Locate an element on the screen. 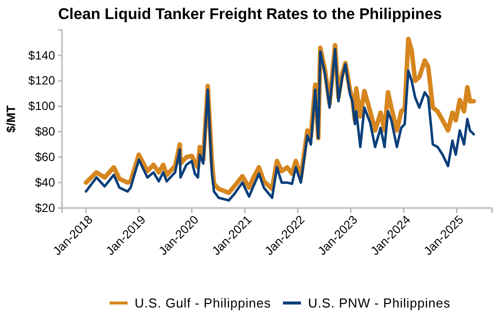 The width and height of the screenshot is (500, 330). y-tick-label: $140 is located at coordinates (42, 55).